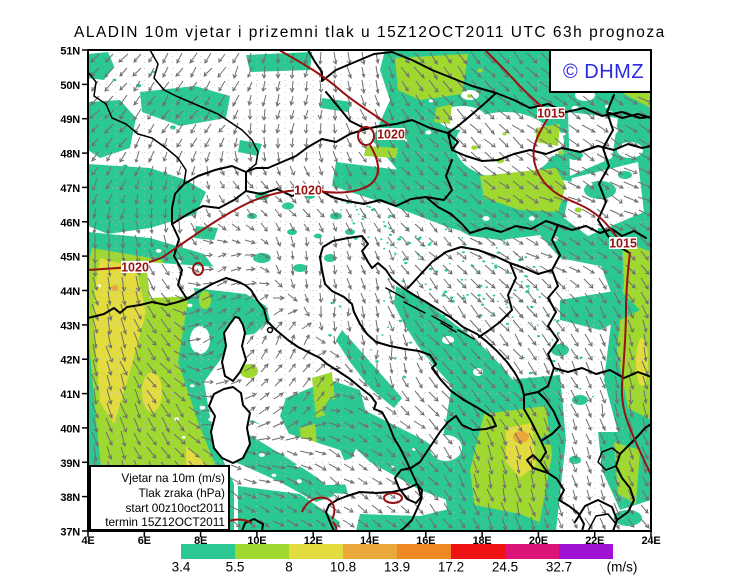  What do you see at coordinates (70, 120) in the screenshot?
I see `svg-text: 49N` at bounding box center [70, 120].